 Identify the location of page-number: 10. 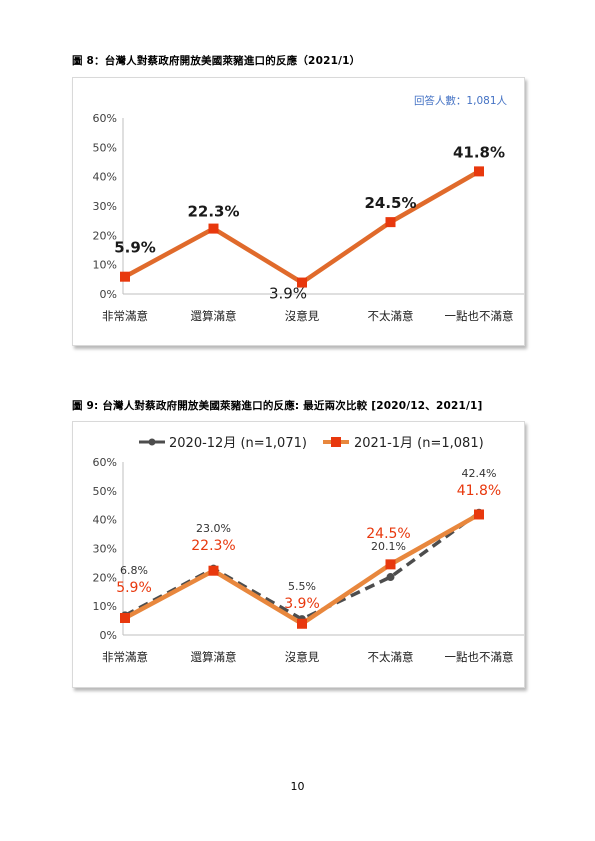
(297, 786).